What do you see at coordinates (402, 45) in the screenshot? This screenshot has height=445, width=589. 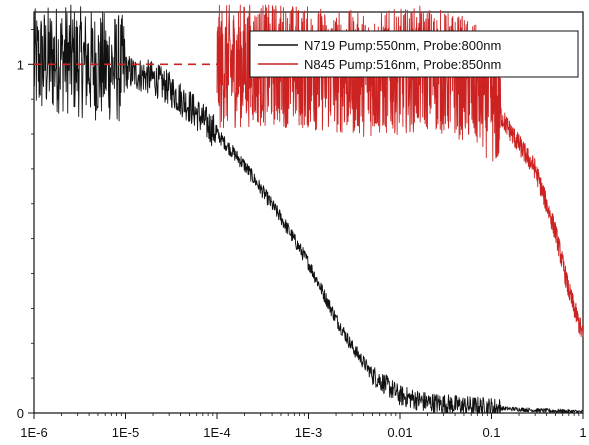 I see `legend-label: N719 Pump:550nm, Probe:800nm` at bounding box center [402, 45].